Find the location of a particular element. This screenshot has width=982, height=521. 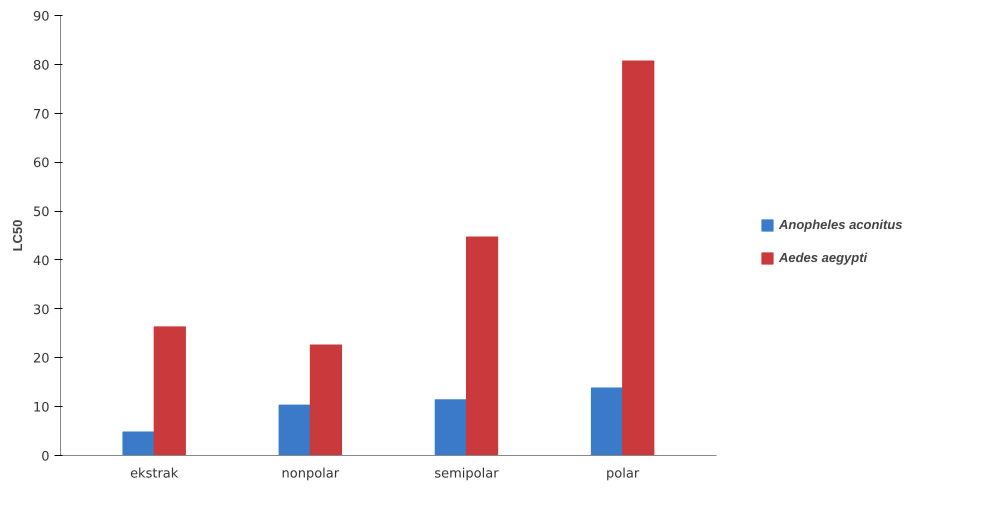

y-tick-label: 80 is located at coordinates (41, 66).